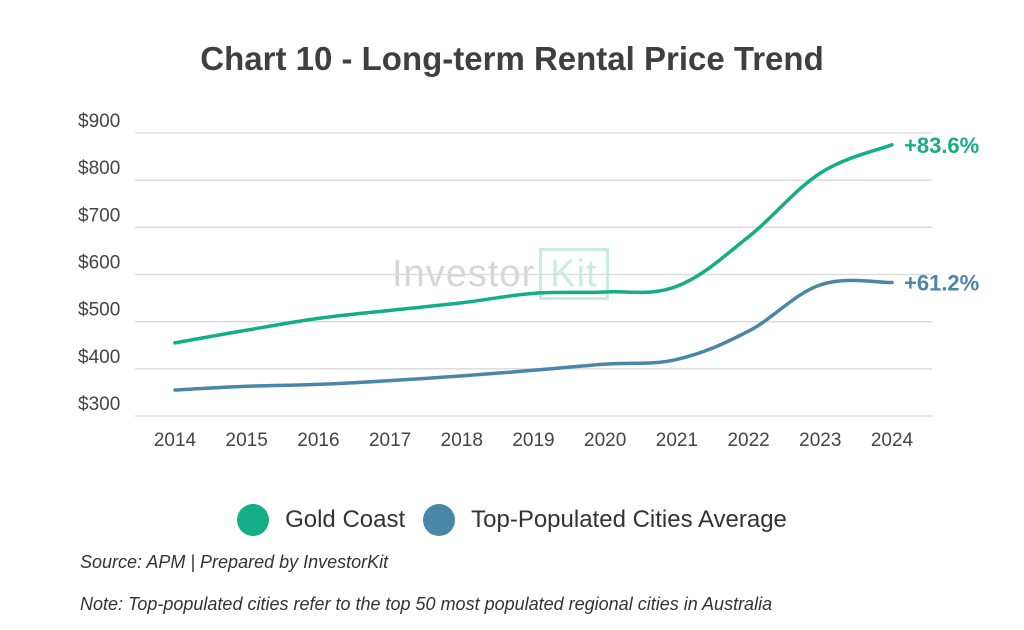 Image resolution: width=1024 pixels, height=630 pixels. What do you see at coordinates (941, 214) in the screenshot?
I see `end-labels: +83.6% +61.2%` at bounding box center [941, 214].